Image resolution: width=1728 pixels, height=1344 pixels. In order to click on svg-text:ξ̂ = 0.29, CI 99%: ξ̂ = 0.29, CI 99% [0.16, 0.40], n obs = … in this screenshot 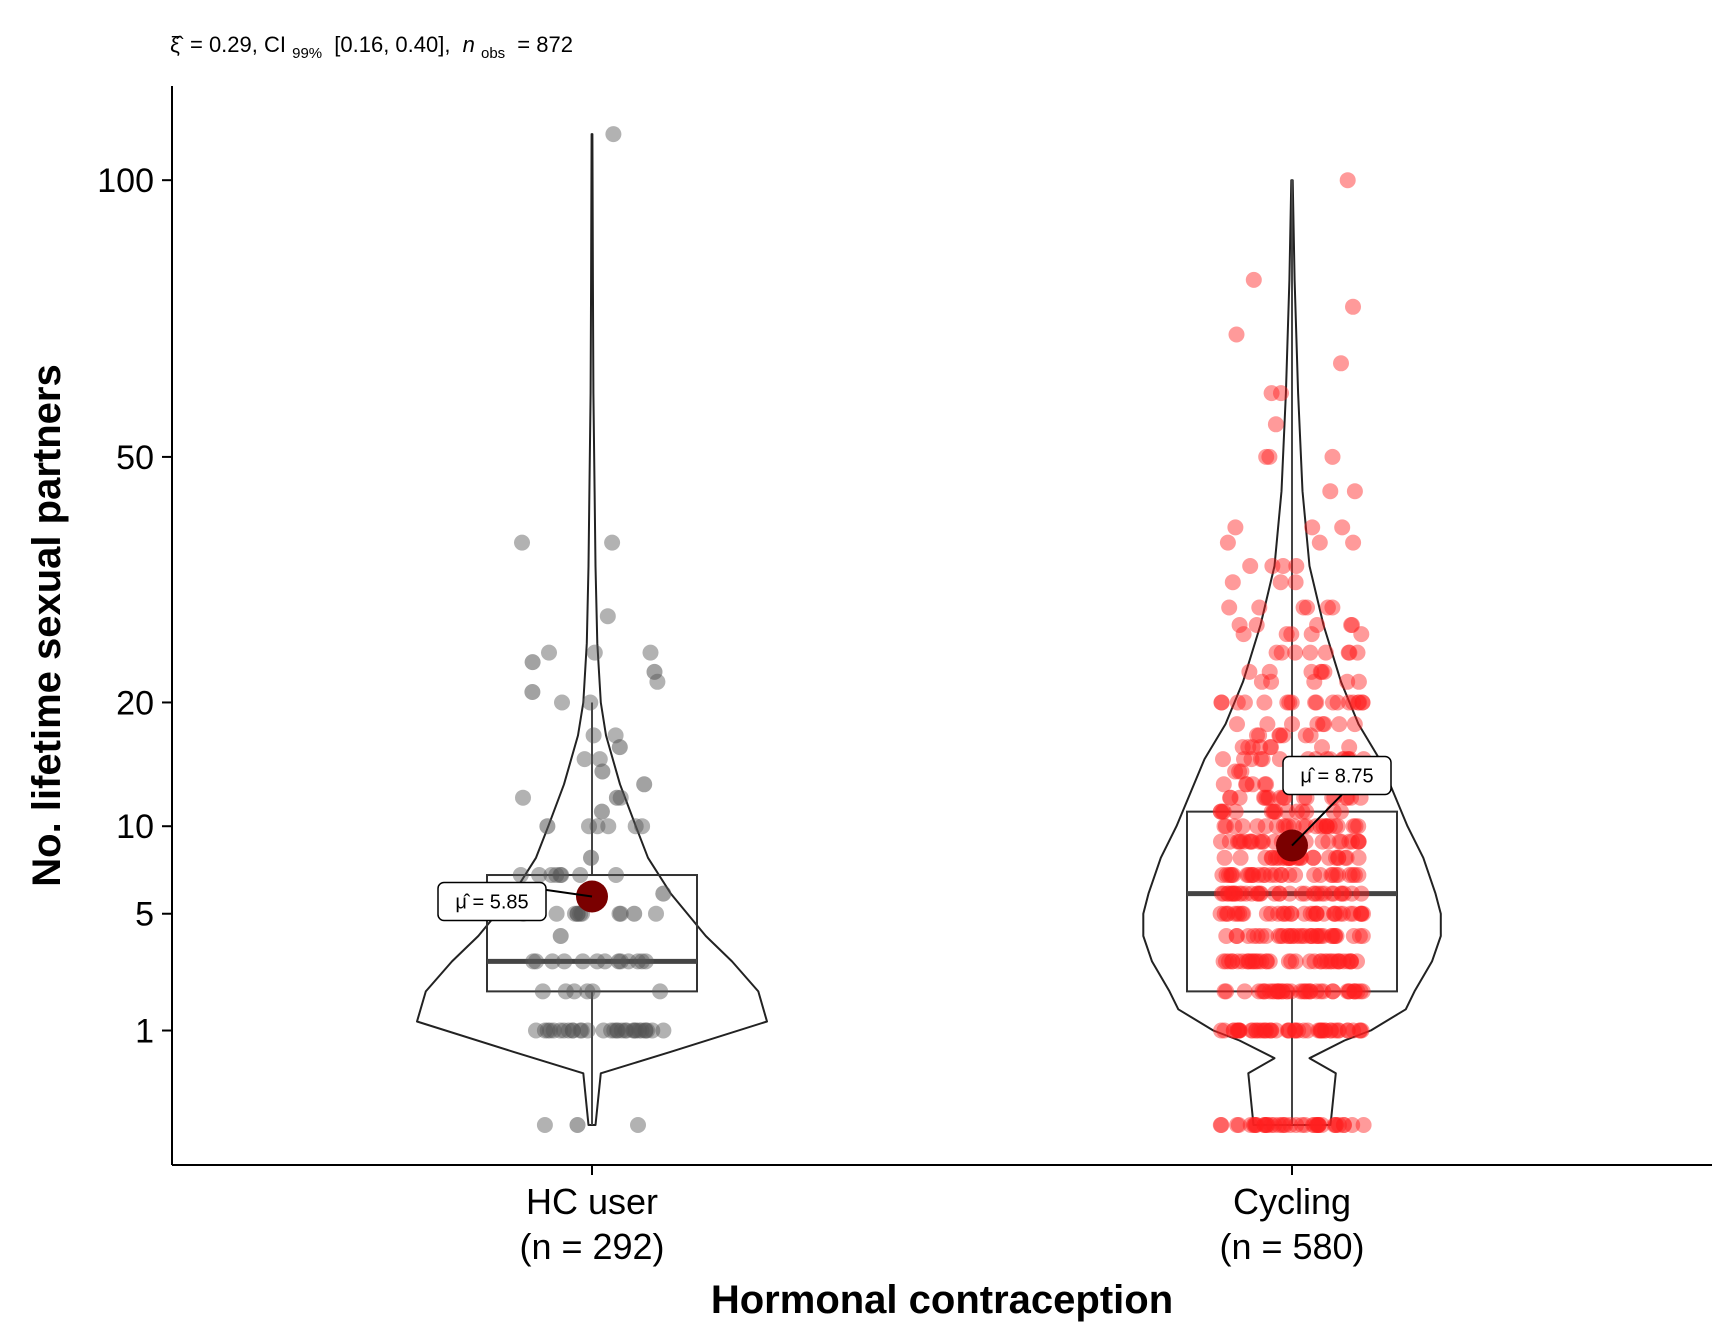, I will do `click(371, 47)`.